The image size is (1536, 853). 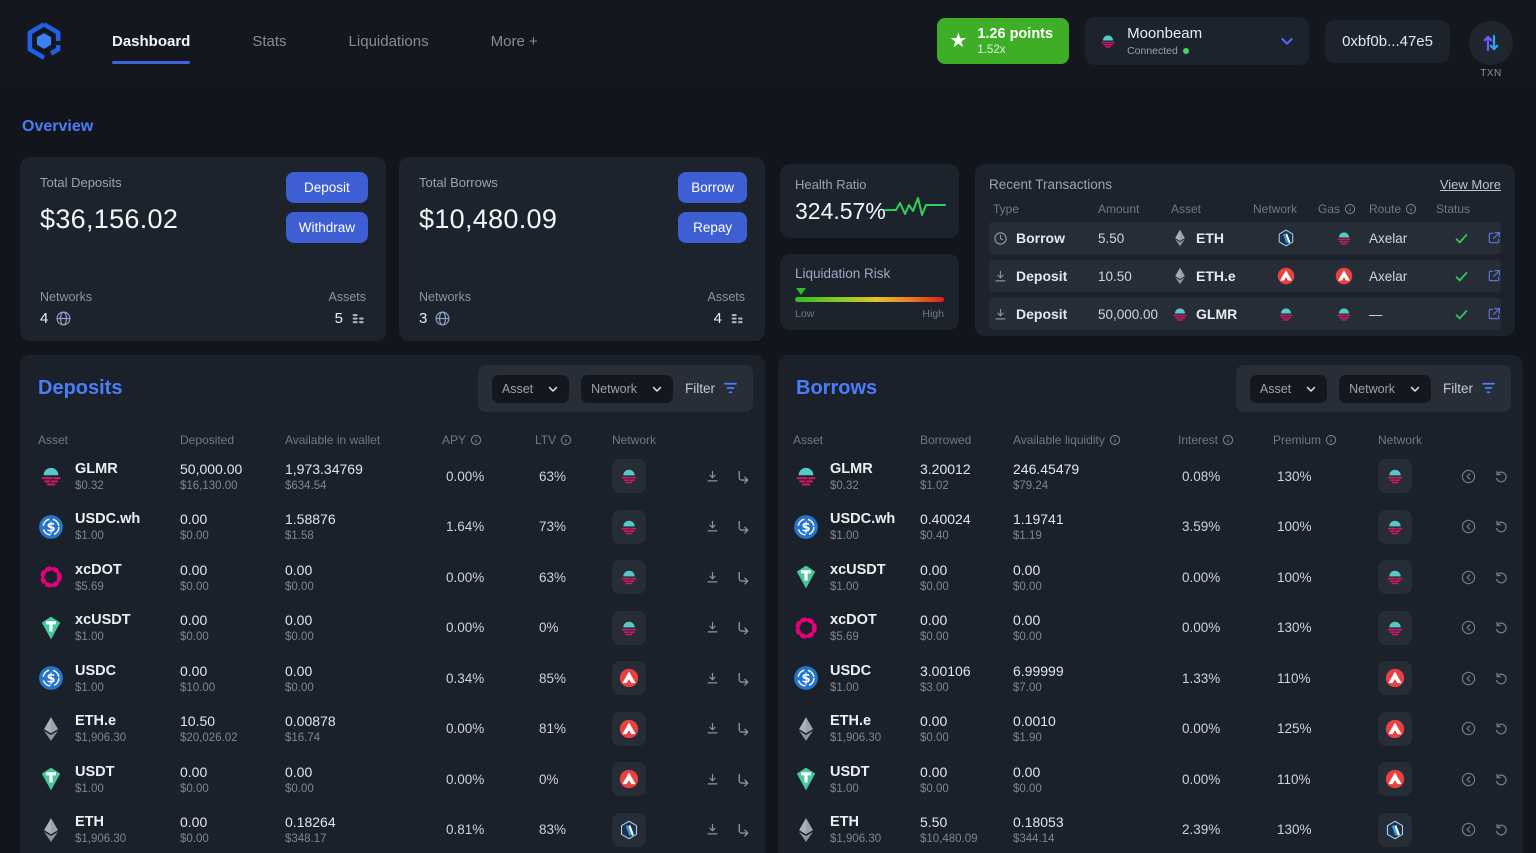 I want to click on brand-logo-icon, so click(x=44, y=41).